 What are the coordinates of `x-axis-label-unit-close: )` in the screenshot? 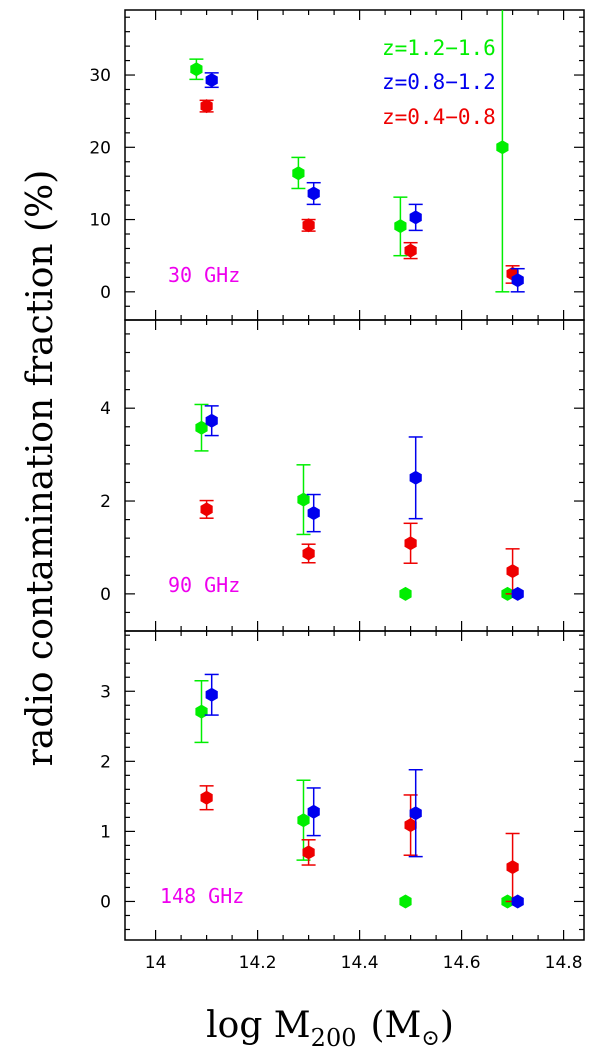 It's located at (447, 1025).